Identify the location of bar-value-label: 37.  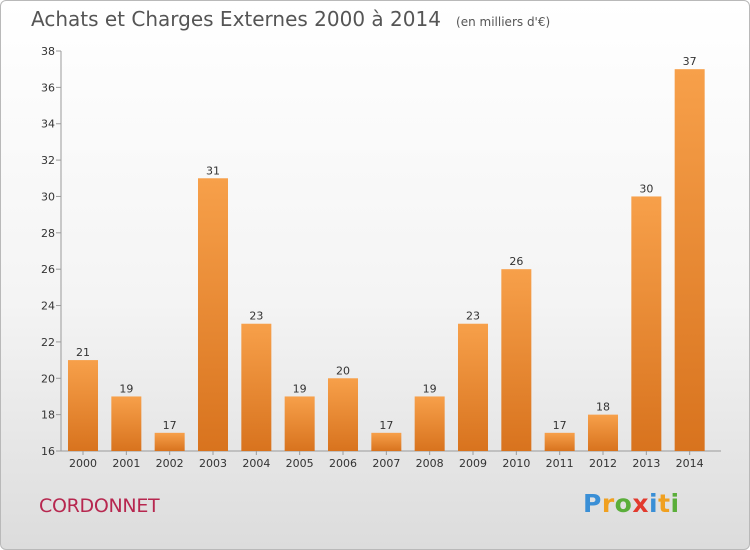
(690, 61).